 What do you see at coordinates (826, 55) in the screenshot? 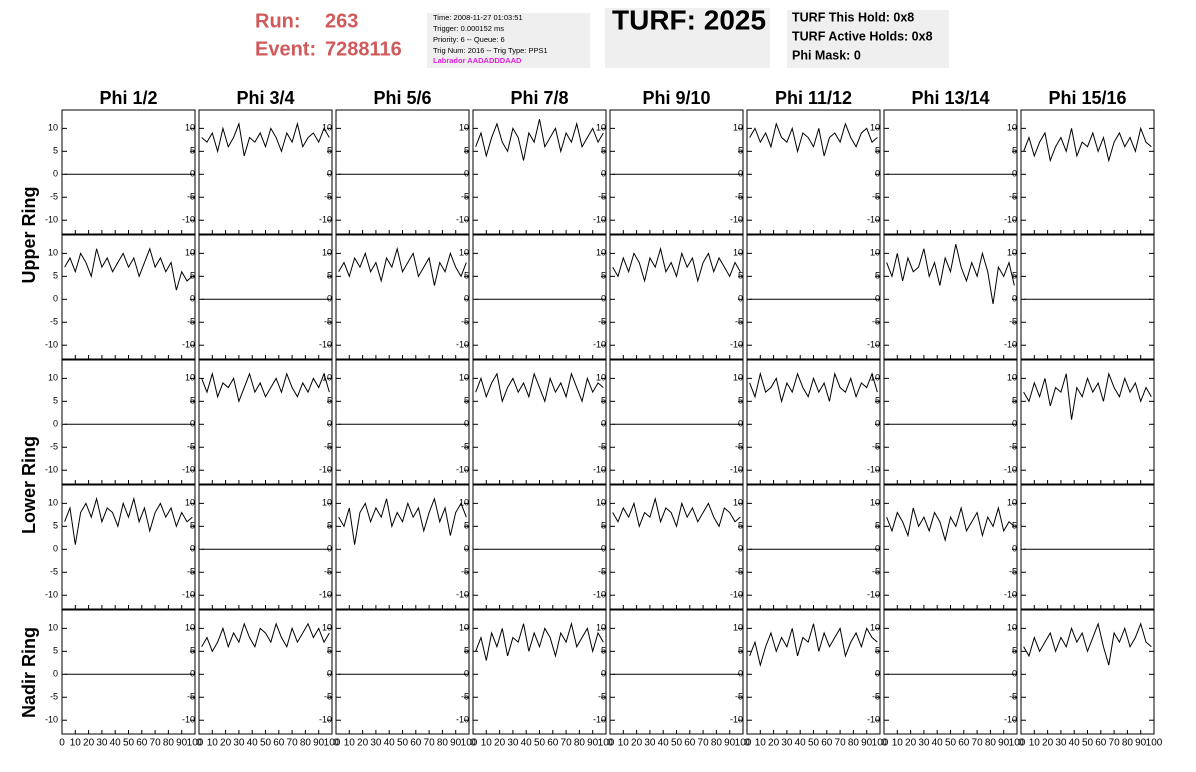
I see `turf-info-line: Phi Mask: 0` at bounding box center [826, 55].